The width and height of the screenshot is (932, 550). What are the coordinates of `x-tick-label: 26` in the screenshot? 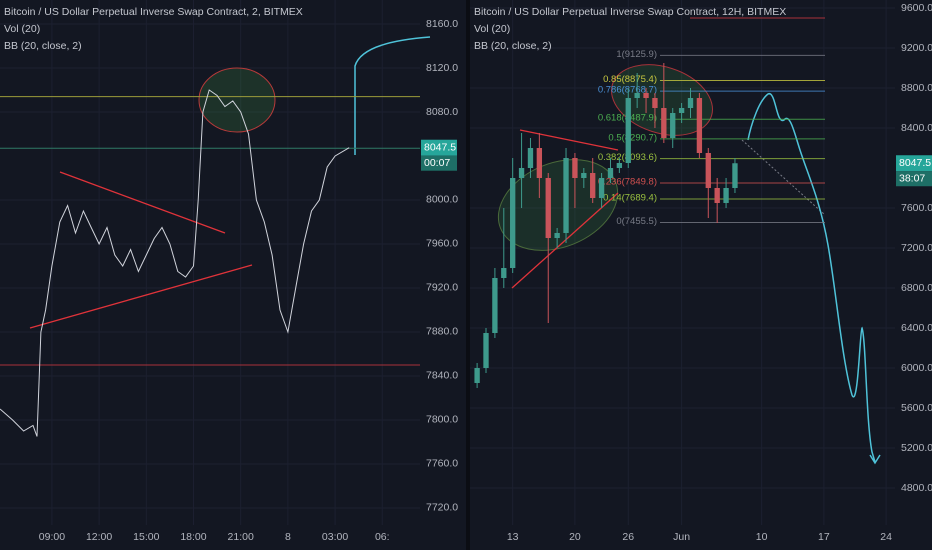 It's located at (628, 537).